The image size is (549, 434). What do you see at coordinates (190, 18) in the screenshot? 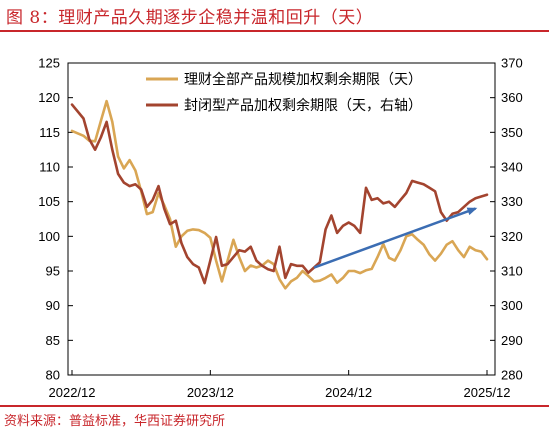
I see `figure-title: 图 8：理财产品久期逐步企稳并温和回升（天）` at bounding box center [190, 18].